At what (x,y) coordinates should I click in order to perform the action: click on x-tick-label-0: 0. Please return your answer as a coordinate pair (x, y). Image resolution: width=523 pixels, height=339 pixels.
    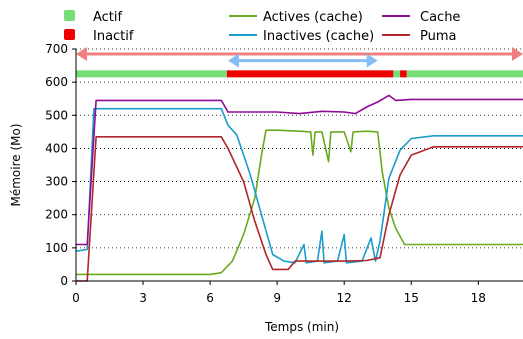
    Looking at the image, I should click on (76, 298).